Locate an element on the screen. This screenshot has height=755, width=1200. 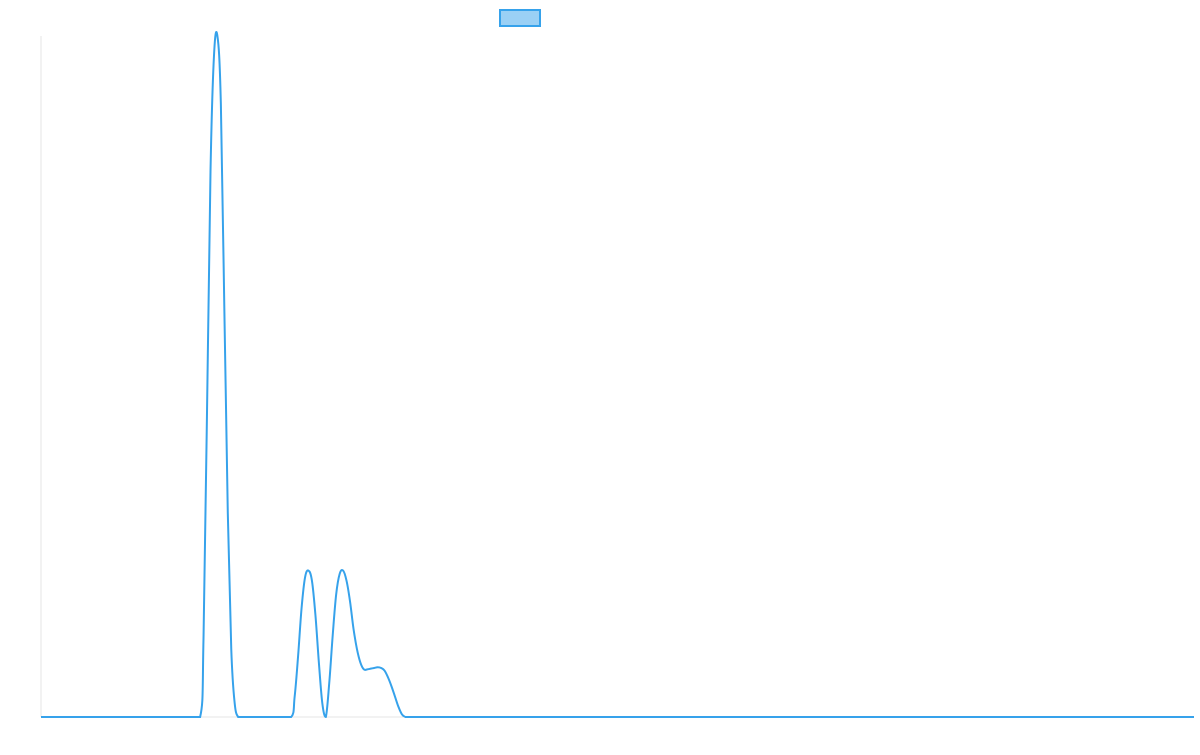
legend is located at coordinates (520, 18).